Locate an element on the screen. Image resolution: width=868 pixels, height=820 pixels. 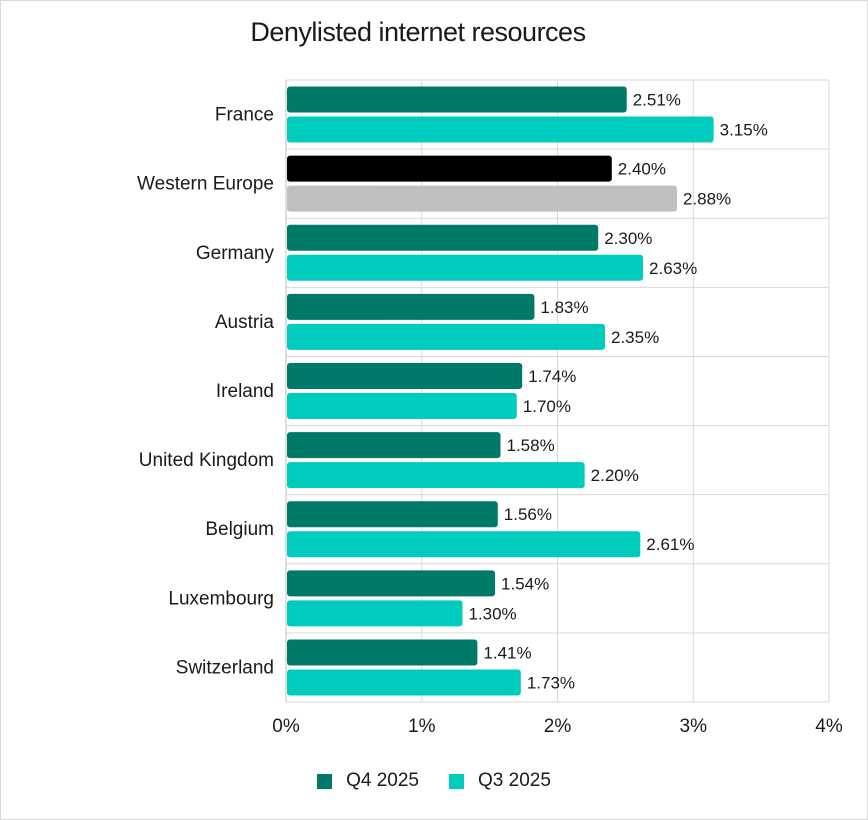
data-label-switzerland-q4-2025: 1.41% is located at coordinates (507, 652).